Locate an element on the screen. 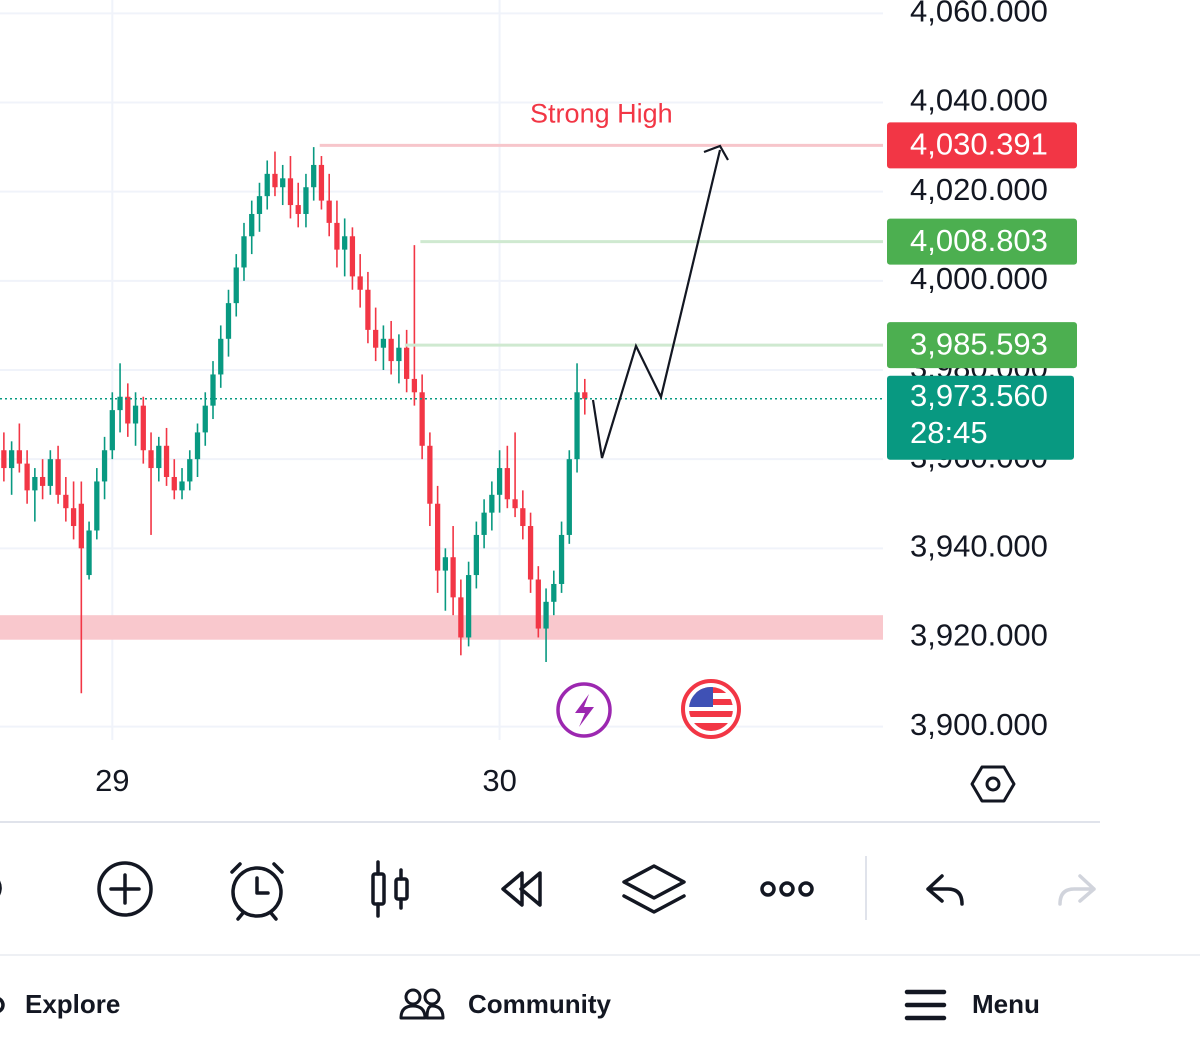 This screenshot has width=1200, height=1054. axis-settings-button is located at coordinates (993, 784).